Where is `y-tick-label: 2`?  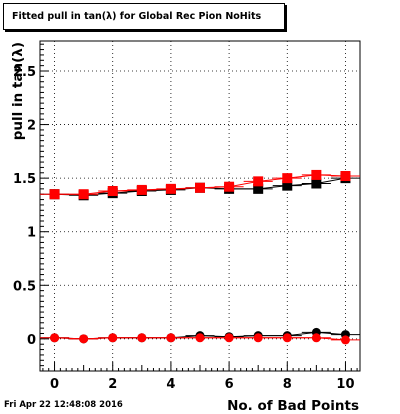
y-tick-label: 2 is located at coordinates (31, 126).